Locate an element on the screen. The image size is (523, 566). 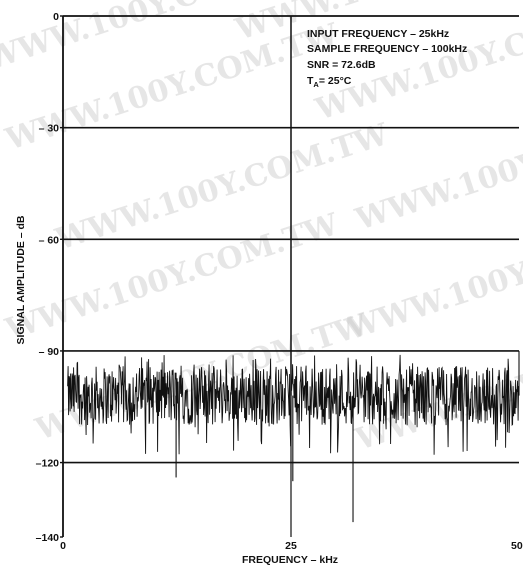
annotation-sample-frequency: SAMPLE FREQUENCY – 100kHz is located at coordinates (387, 49).